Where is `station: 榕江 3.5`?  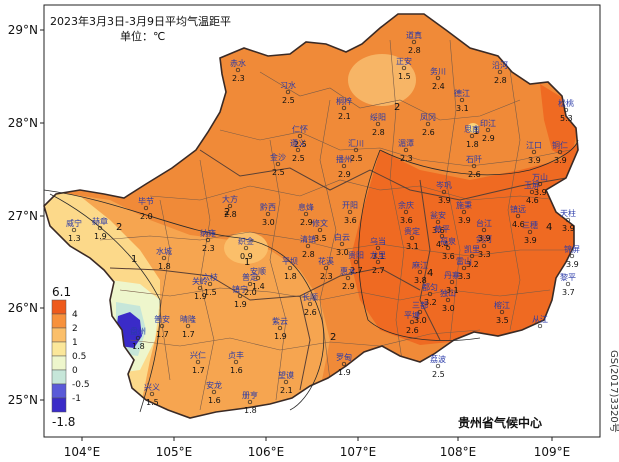
station: 榕江 3.5 is located at coordinates (502, 312).